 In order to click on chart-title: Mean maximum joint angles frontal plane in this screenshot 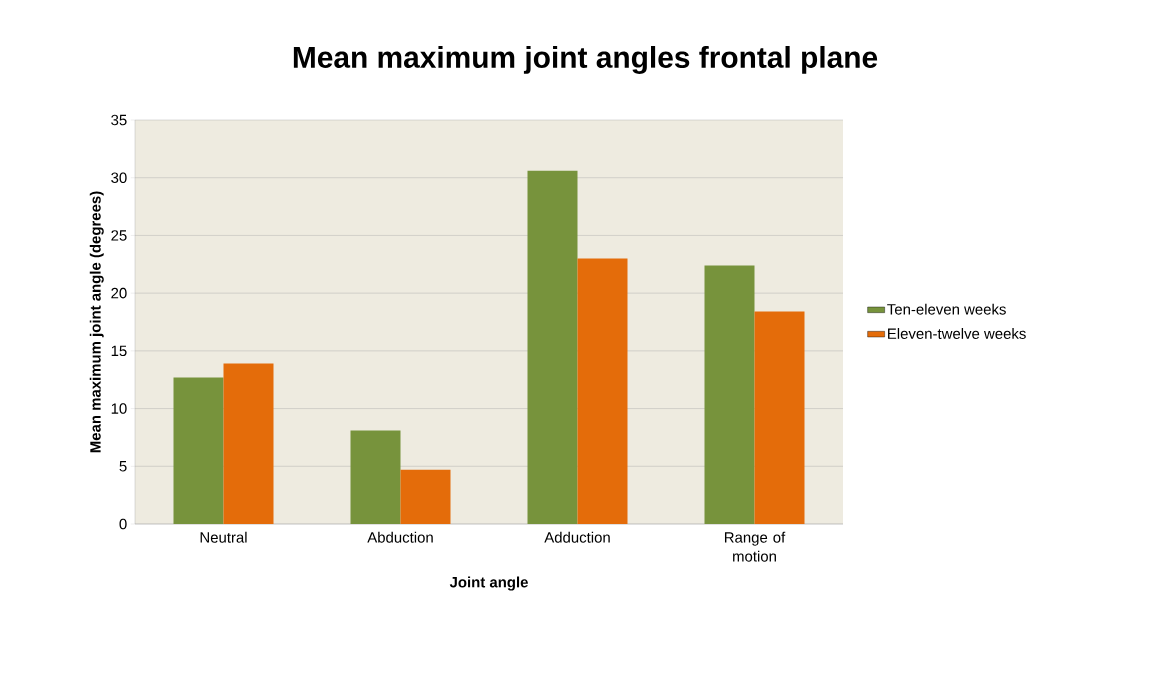, I will do `click(585, 60)`.